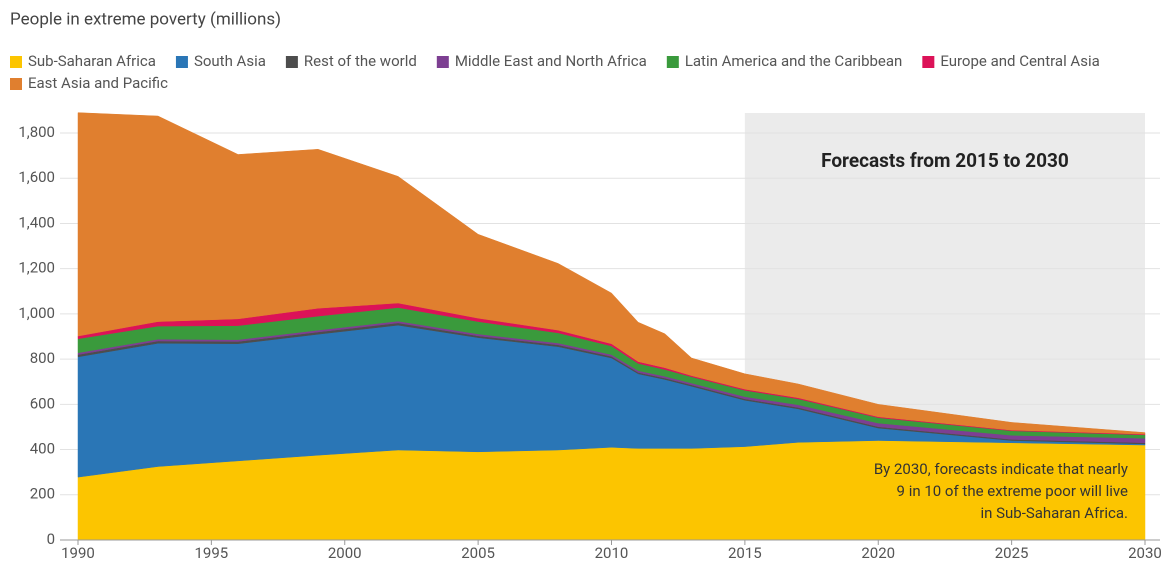 Image resolution: width=1168 pixels, height=565 pixels. Describe the element at coordinates (360, 61) in the screenshot. I see `legend-label: Rest of the world` at that location.